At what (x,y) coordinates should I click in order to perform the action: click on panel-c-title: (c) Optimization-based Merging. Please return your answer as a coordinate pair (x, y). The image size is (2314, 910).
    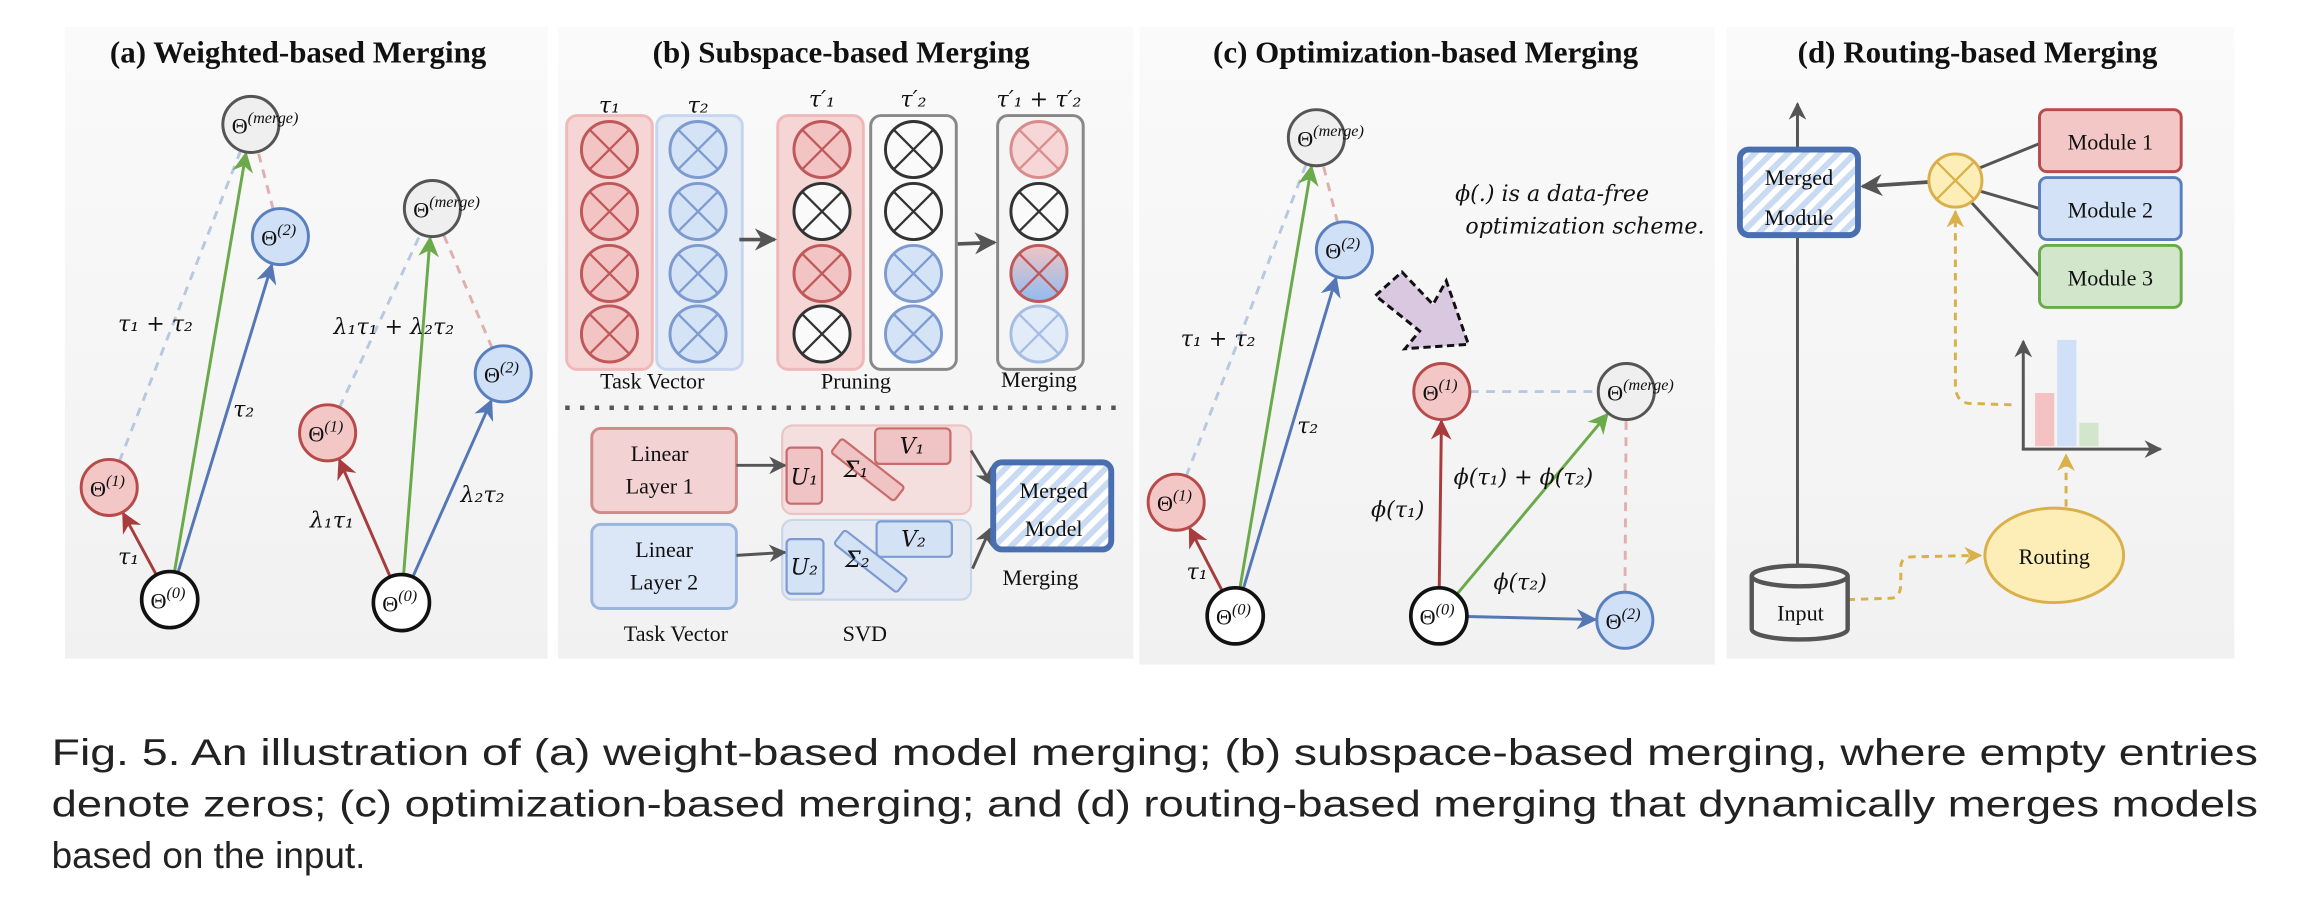
    Looking at the image, I should click on (1426, 51).